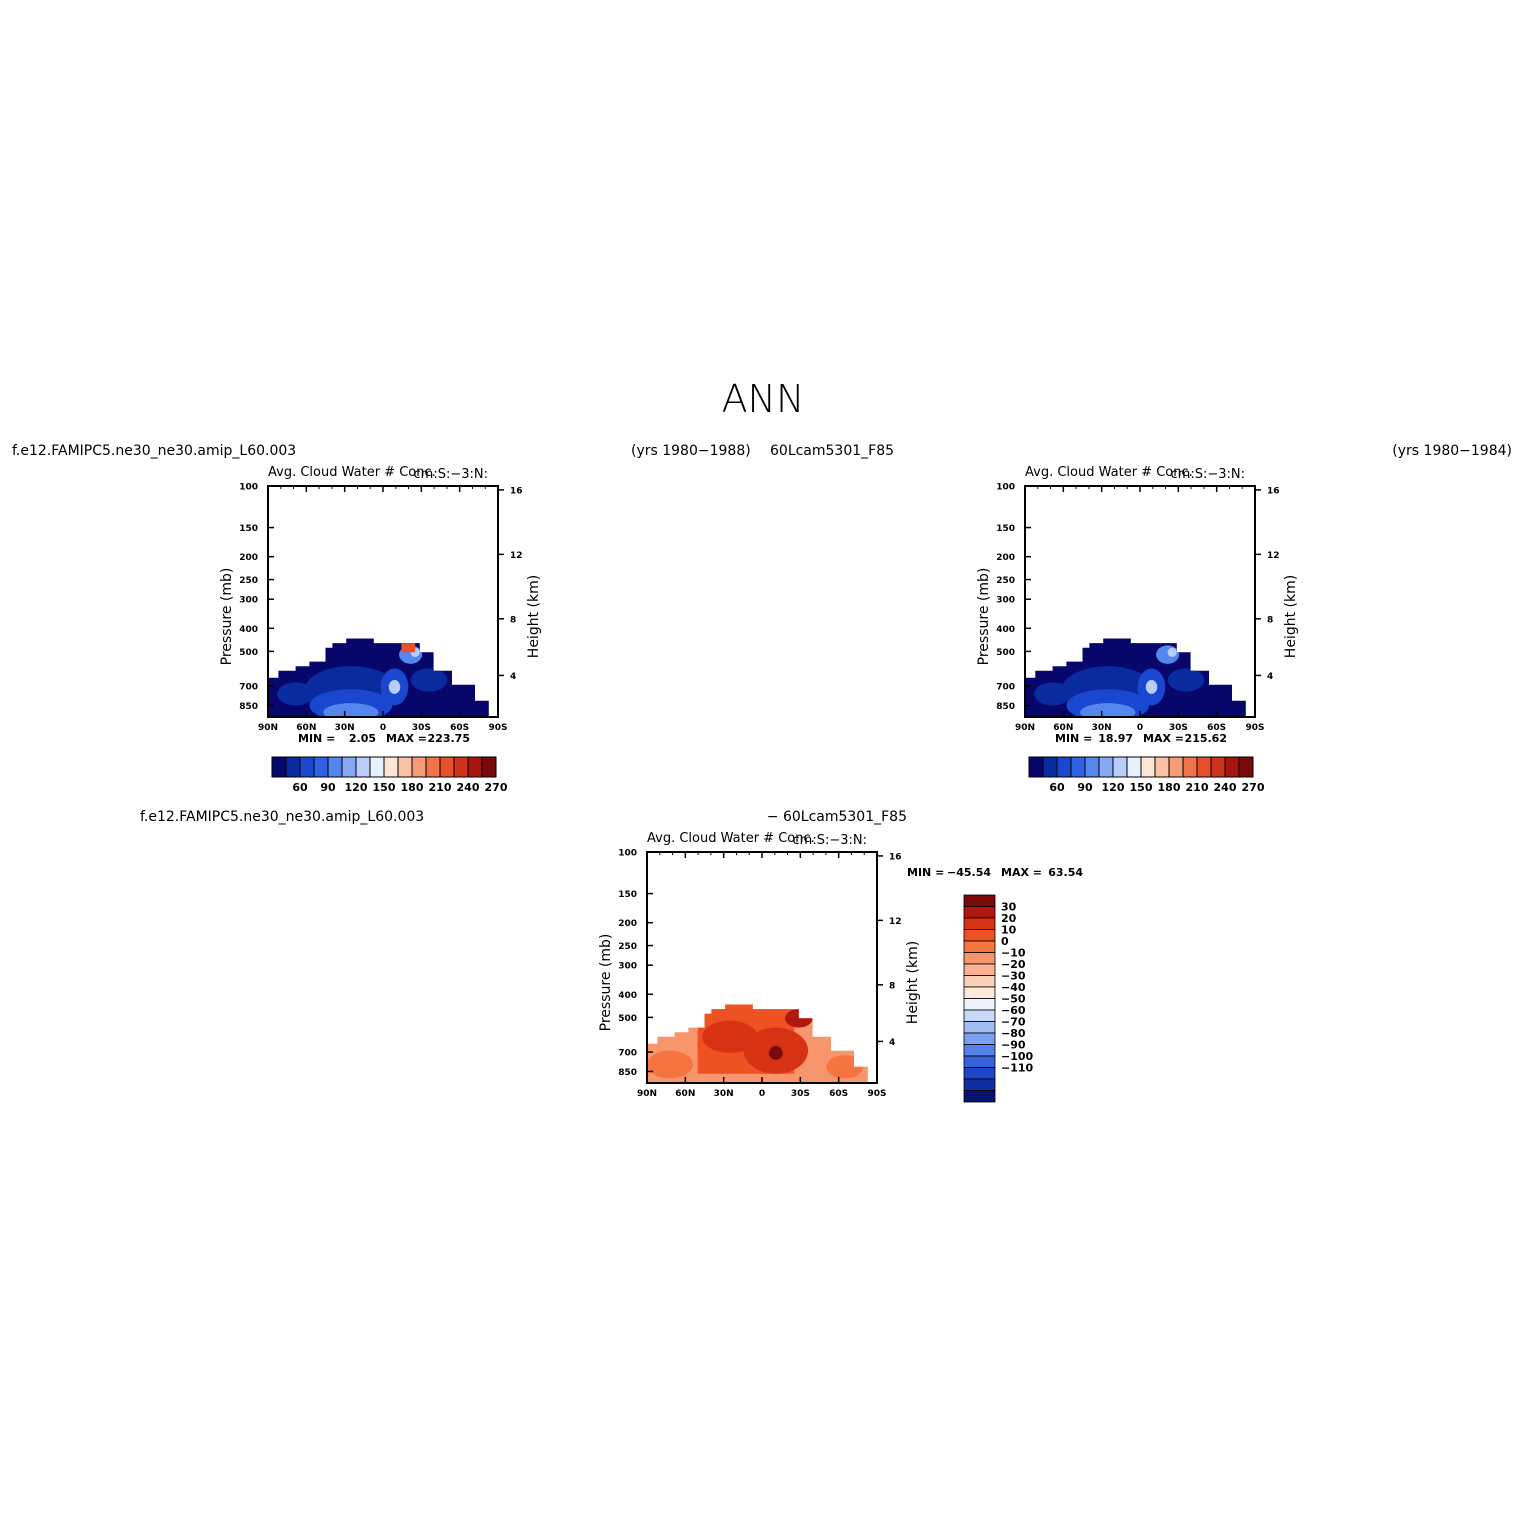 Image resolution: width=1525 pixels, height=1525 pixels. I want to click on figure-title: ANN, so click(763, 399).